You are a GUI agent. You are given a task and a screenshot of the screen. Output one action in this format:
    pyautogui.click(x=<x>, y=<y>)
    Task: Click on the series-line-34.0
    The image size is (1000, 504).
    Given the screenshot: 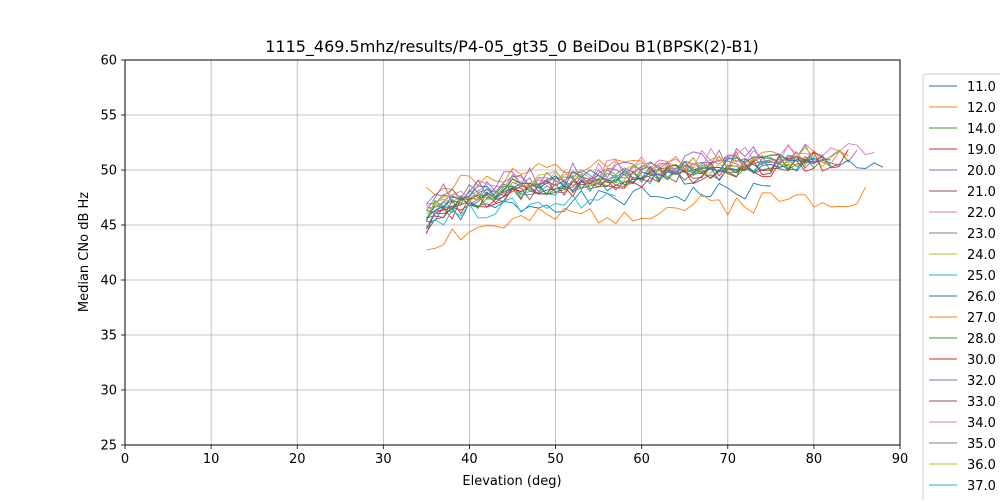 What is the action you would take?
    pyautogui.click(x=620, y=180)
    